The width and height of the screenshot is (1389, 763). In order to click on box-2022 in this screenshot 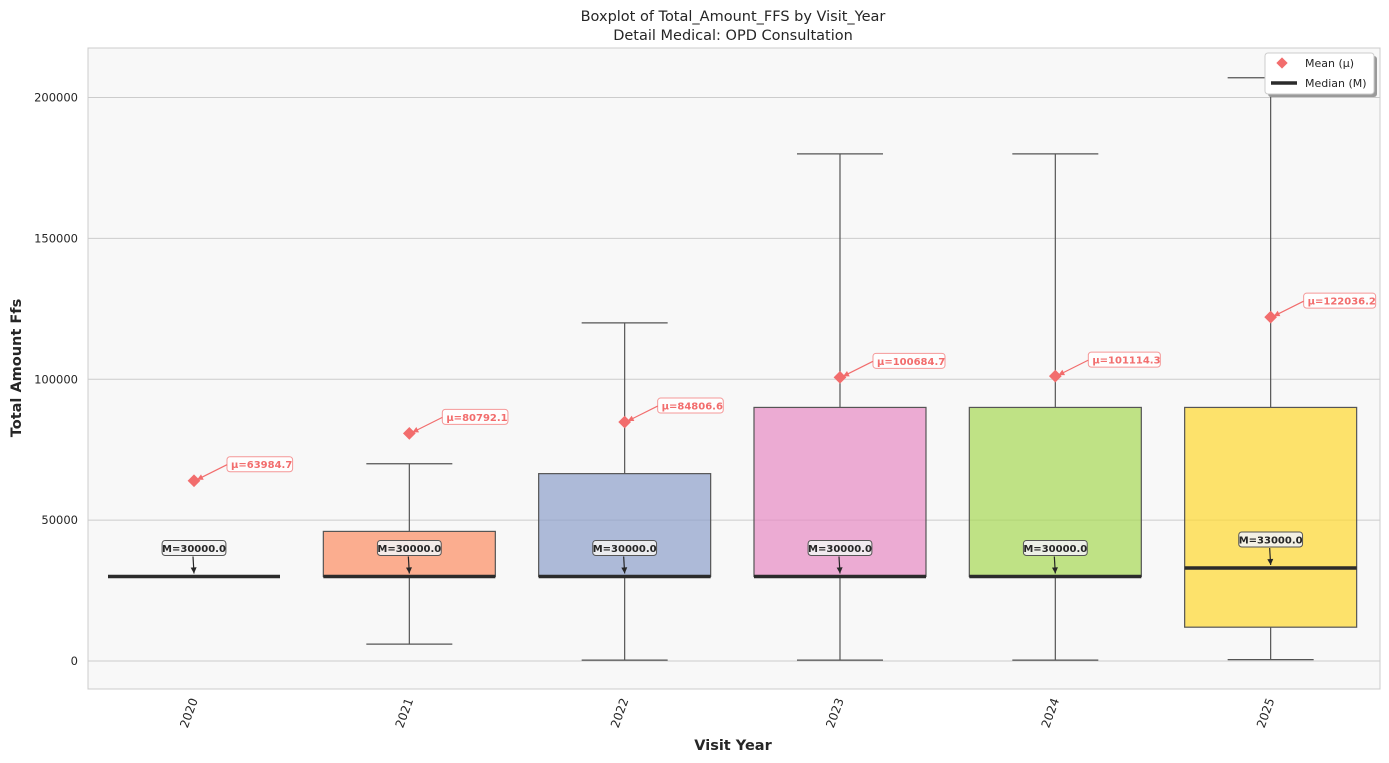, I will do `click(625, 491)`.